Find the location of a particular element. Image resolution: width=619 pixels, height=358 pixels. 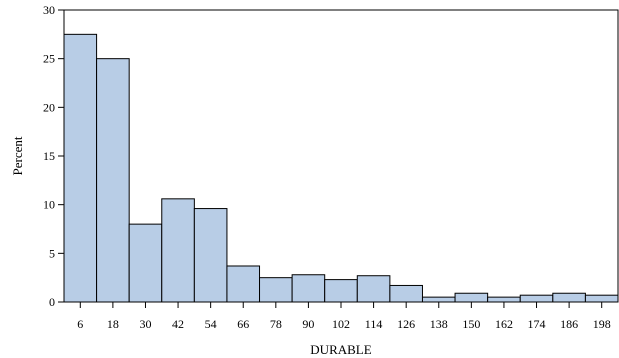

x-tick-label: 162 is located at coordinates (504, 324).